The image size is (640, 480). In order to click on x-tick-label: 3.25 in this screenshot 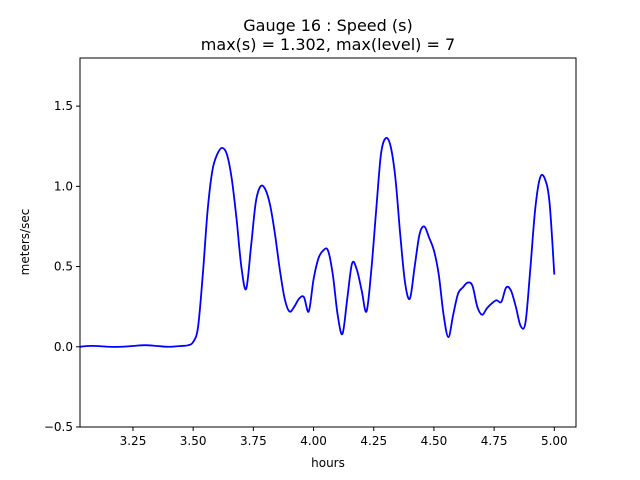, I will do `click(133, 441)`.